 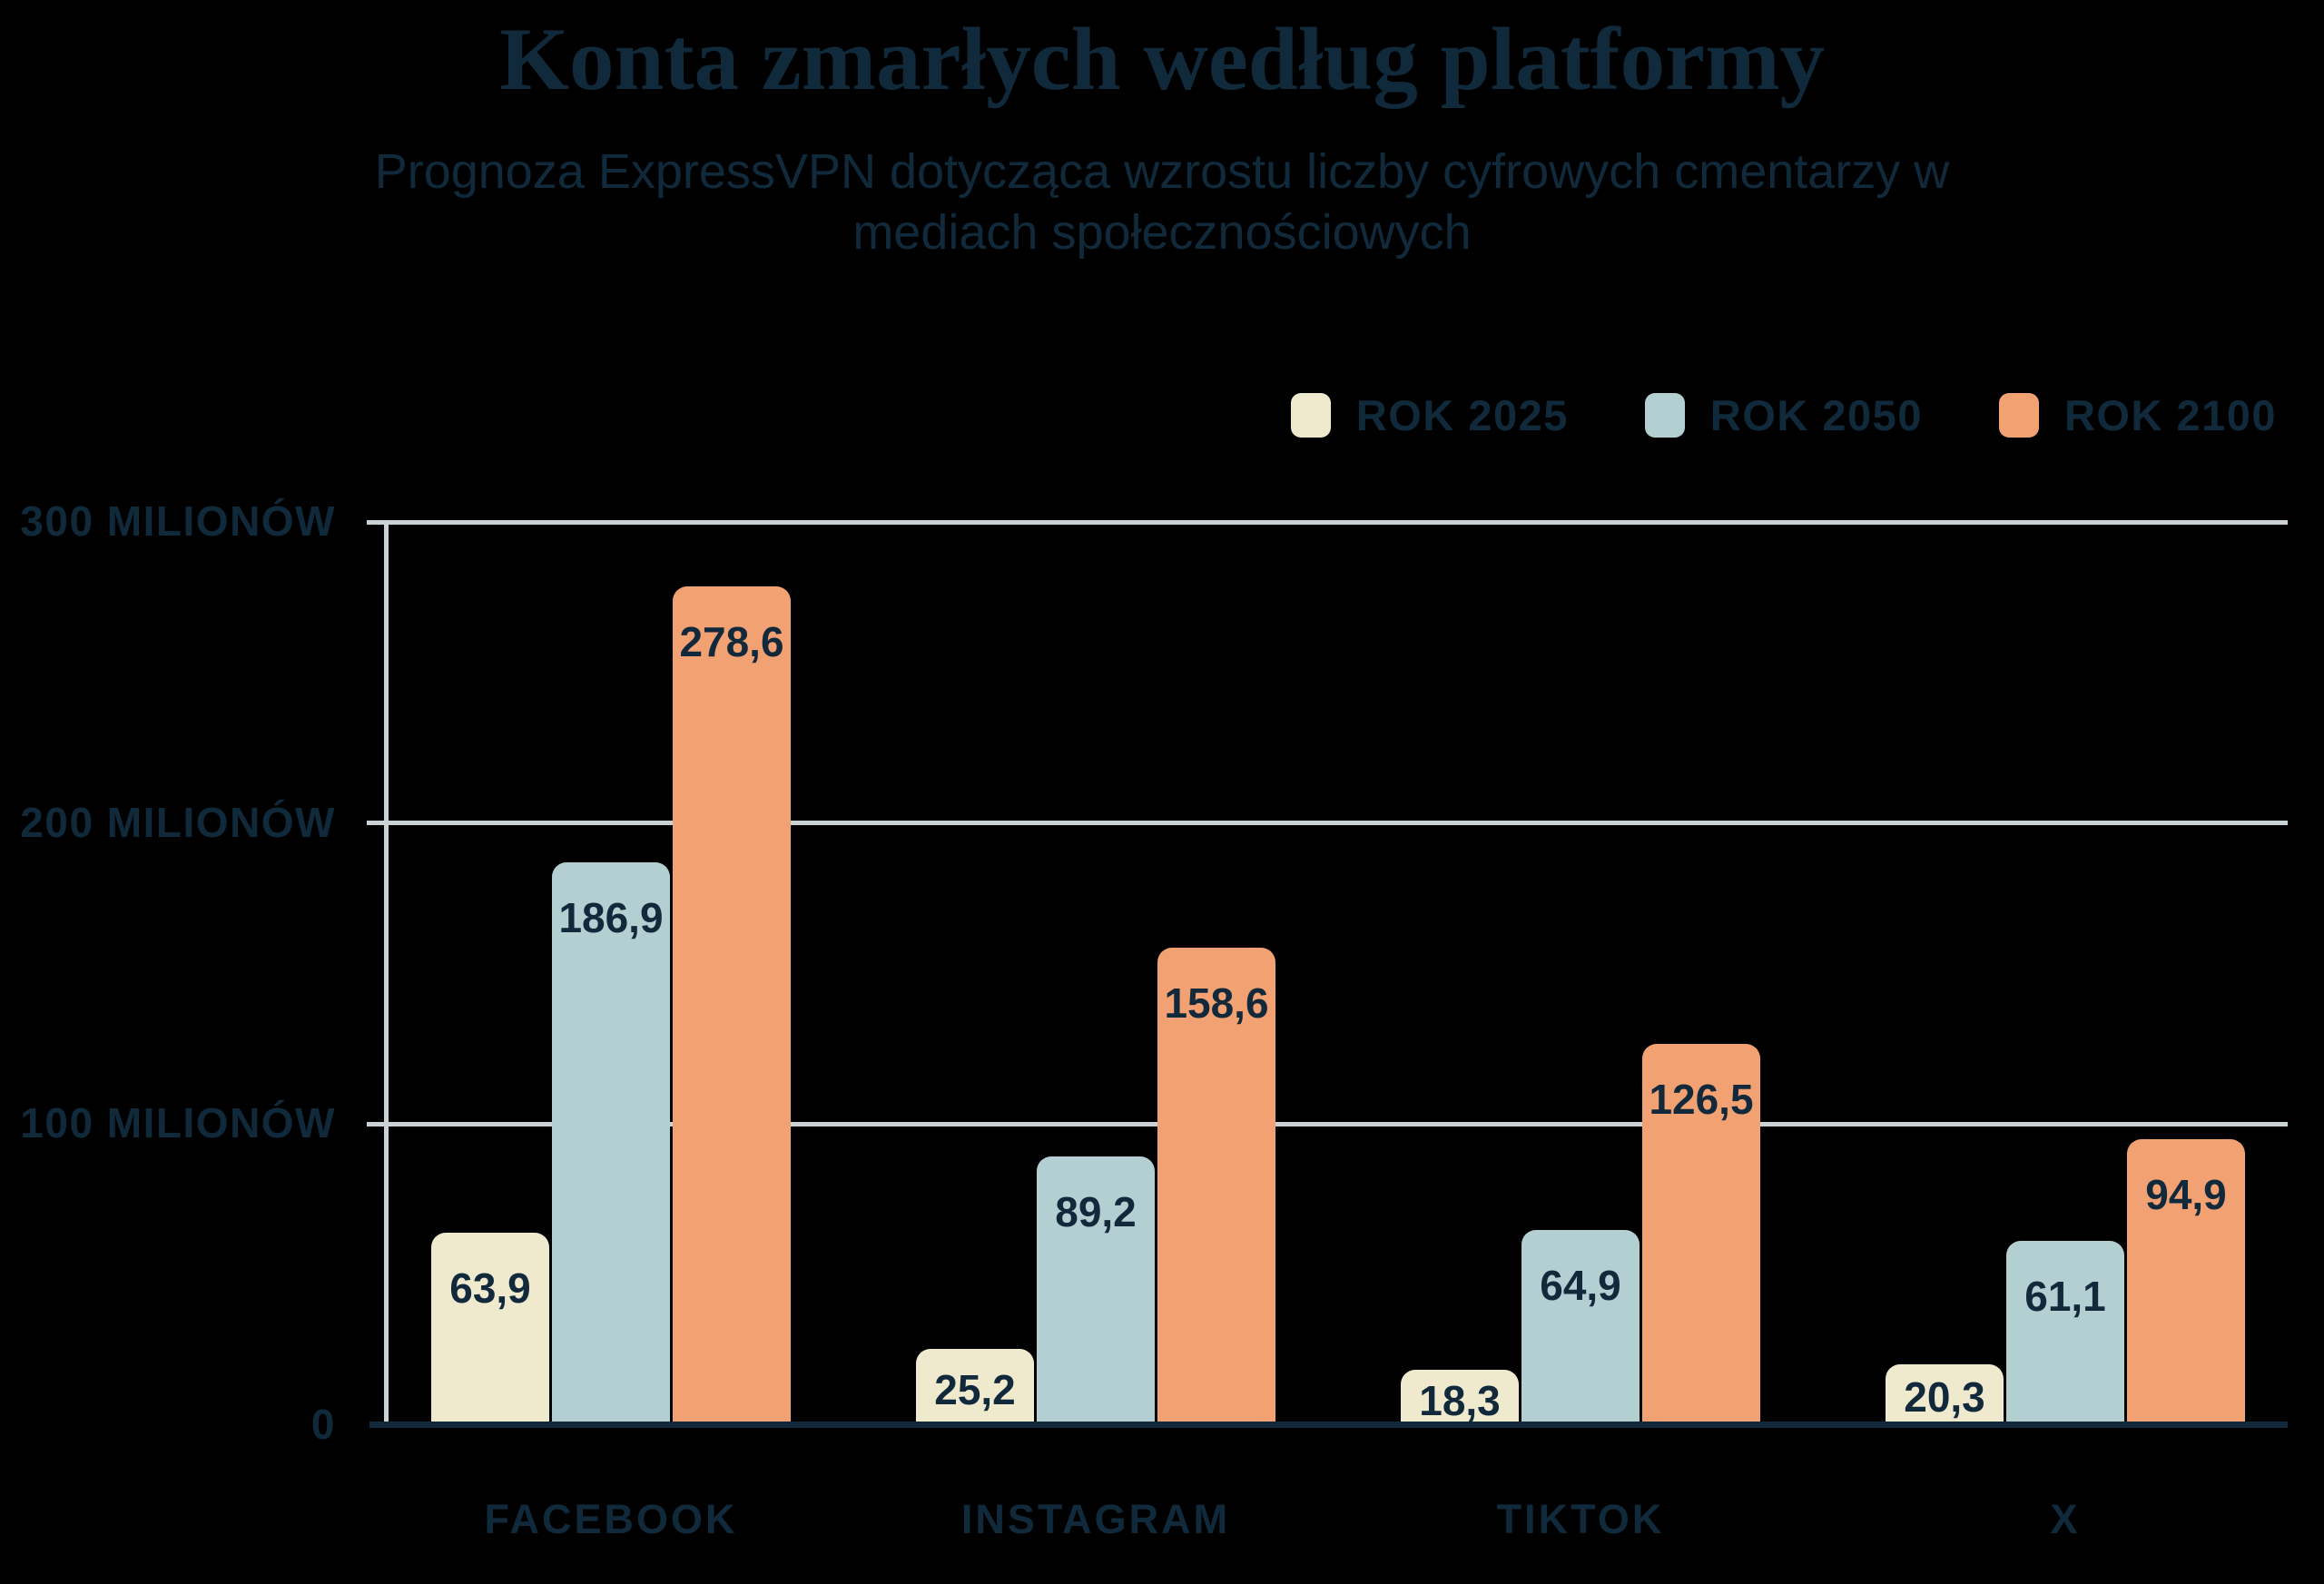 What do you see at coordinates (611, 918) in the screenshot?
I see `bar-value-label-facebook-rok-2050: 186,9` at bounding box center [611, 918].